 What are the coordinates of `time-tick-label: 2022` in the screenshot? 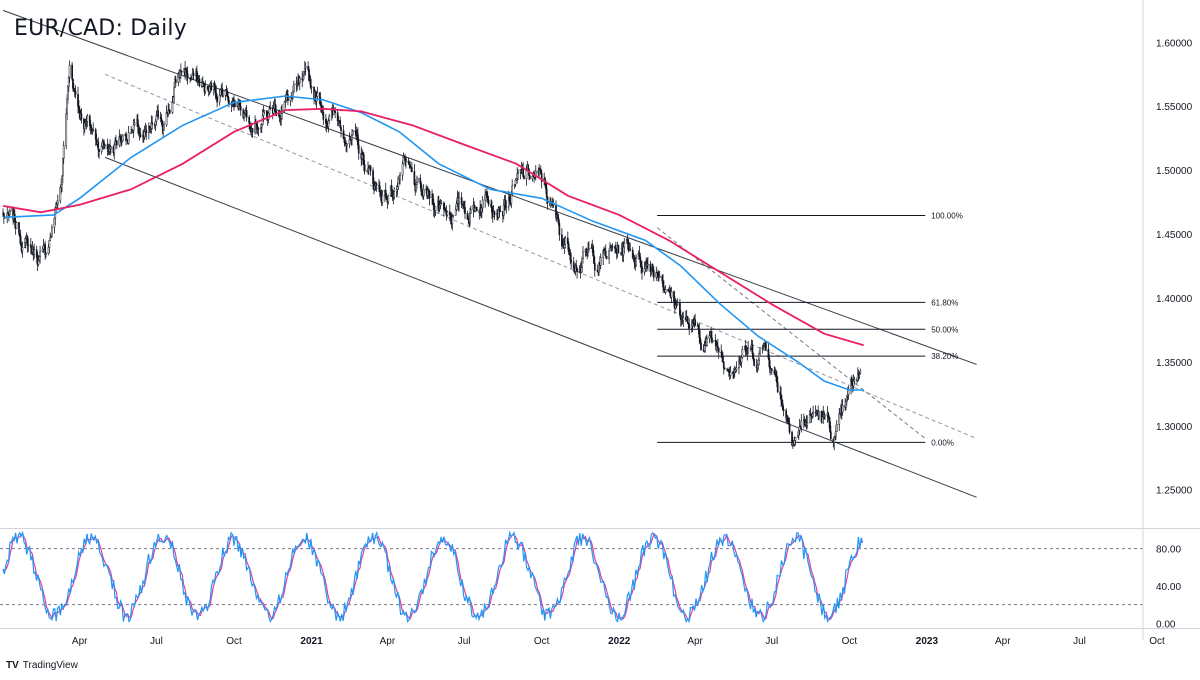 It's located at (619, 641).